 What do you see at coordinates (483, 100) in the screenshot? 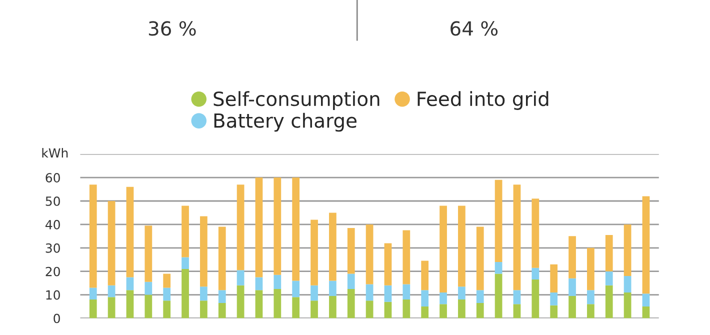
I see `legend-label: Feed into grid` at bounding box center [483, 100].